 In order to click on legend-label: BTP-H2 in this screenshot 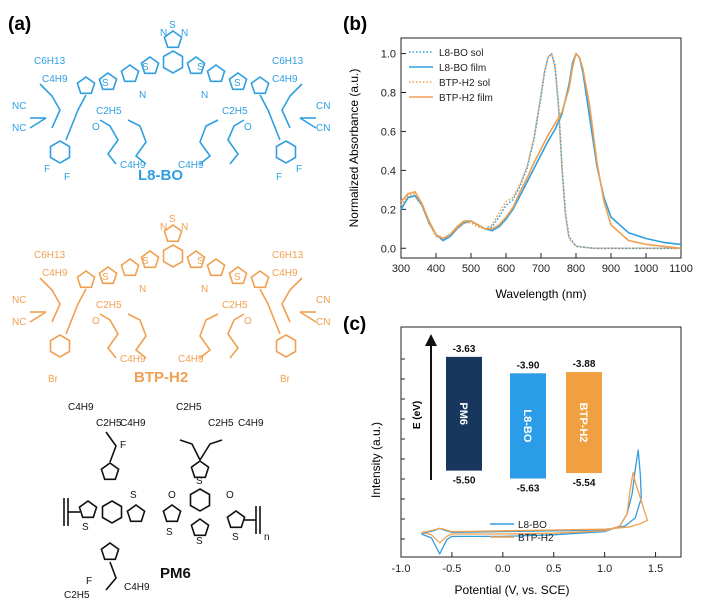, I will do `click(536, 538)`.